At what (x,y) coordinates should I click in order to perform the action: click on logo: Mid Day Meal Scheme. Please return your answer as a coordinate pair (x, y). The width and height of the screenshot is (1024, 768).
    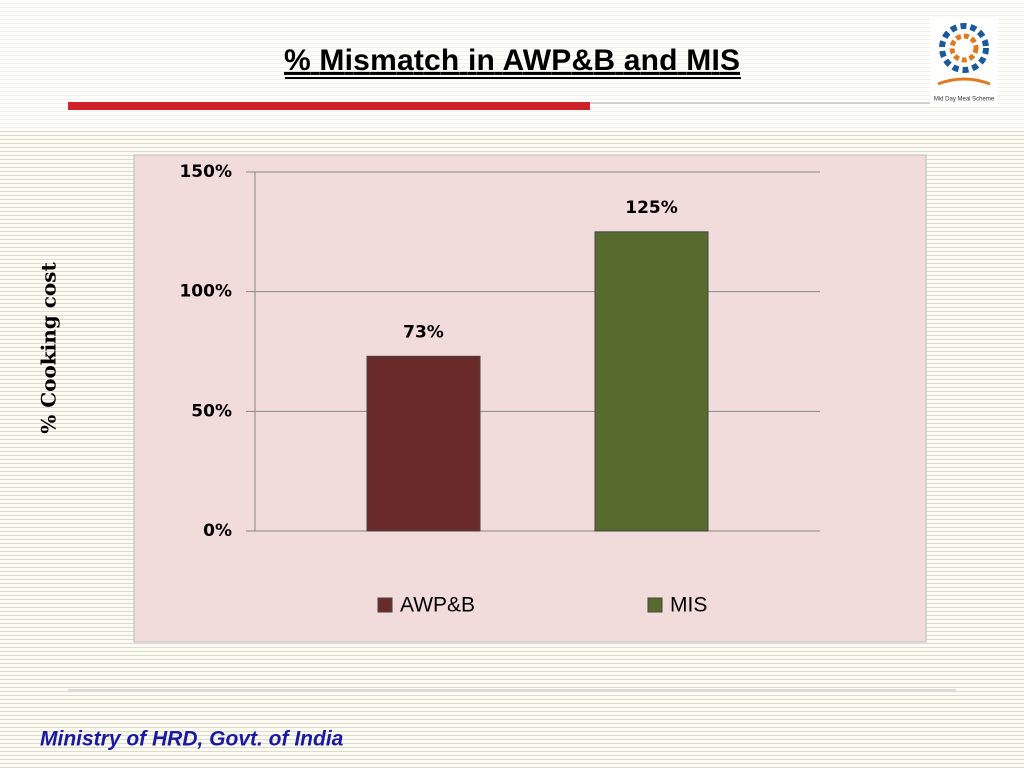
    Looking at the image, I should click on (964, 62).